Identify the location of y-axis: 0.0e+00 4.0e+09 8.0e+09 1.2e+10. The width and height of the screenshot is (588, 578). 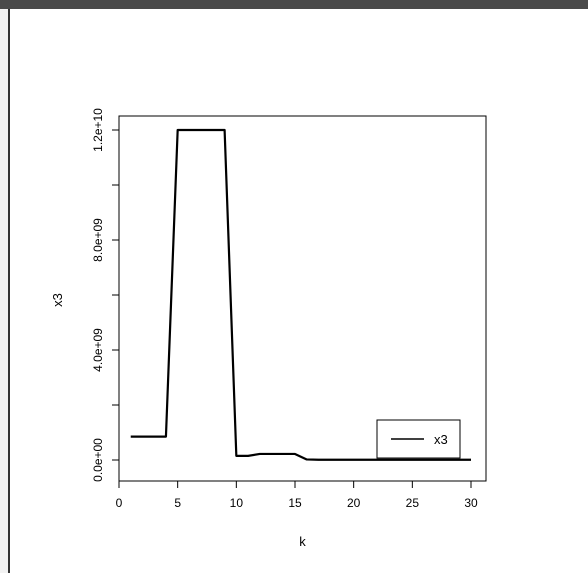
(105, 295).